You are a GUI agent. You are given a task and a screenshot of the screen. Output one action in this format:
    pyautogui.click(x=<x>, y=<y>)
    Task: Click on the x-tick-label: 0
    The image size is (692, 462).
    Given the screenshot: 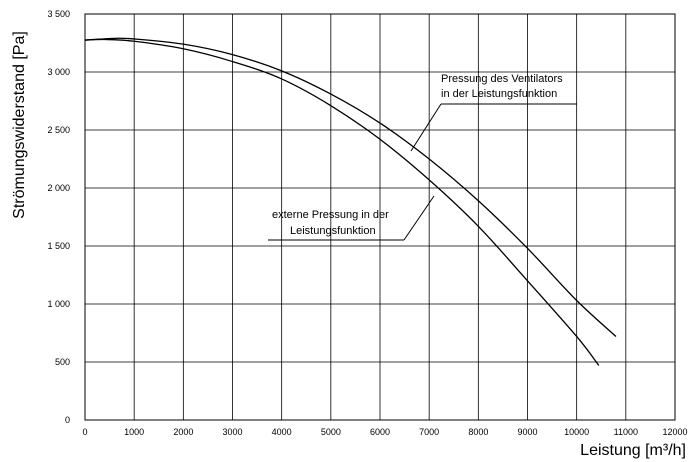 What is the action you would take?
    pyautogui.click(x=84, y=432)
    